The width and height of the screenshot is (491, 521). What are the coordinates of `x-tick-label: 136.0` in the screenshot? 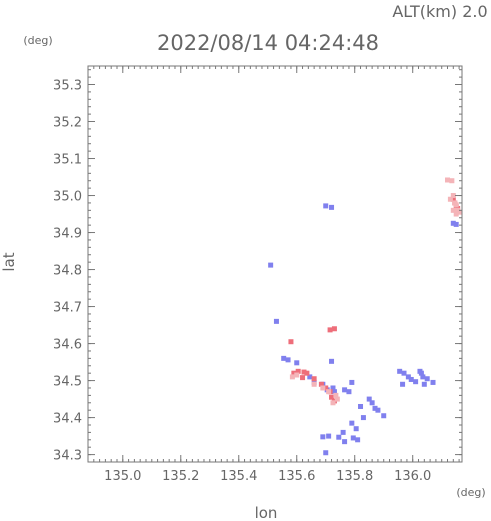 It's located at (412, 476).